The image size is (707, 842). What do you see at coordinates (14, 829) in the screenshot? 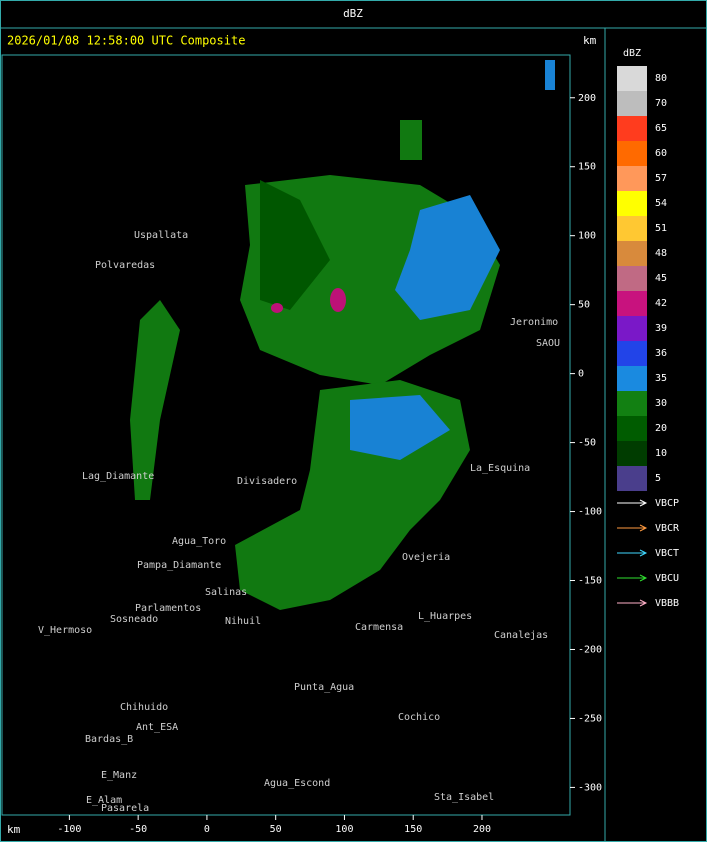
I see `x-unit: km` at bounding box center [14, 829].